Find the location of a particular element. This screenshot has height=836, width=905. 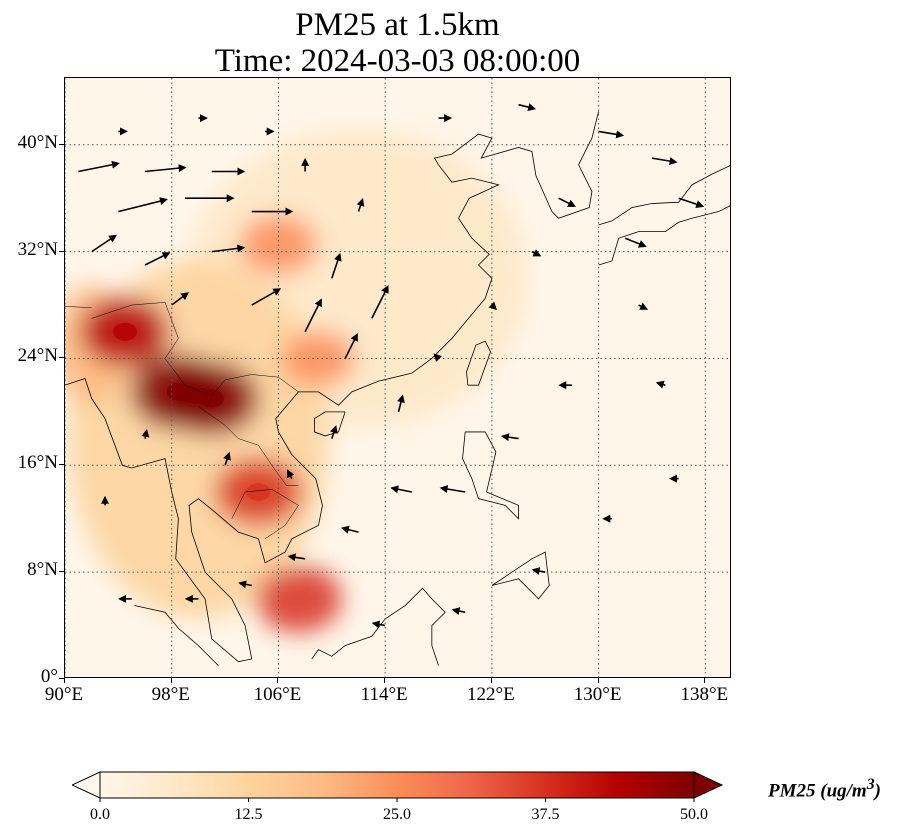

lon-tick-label: 90°E is located at coordinates (64, 694).